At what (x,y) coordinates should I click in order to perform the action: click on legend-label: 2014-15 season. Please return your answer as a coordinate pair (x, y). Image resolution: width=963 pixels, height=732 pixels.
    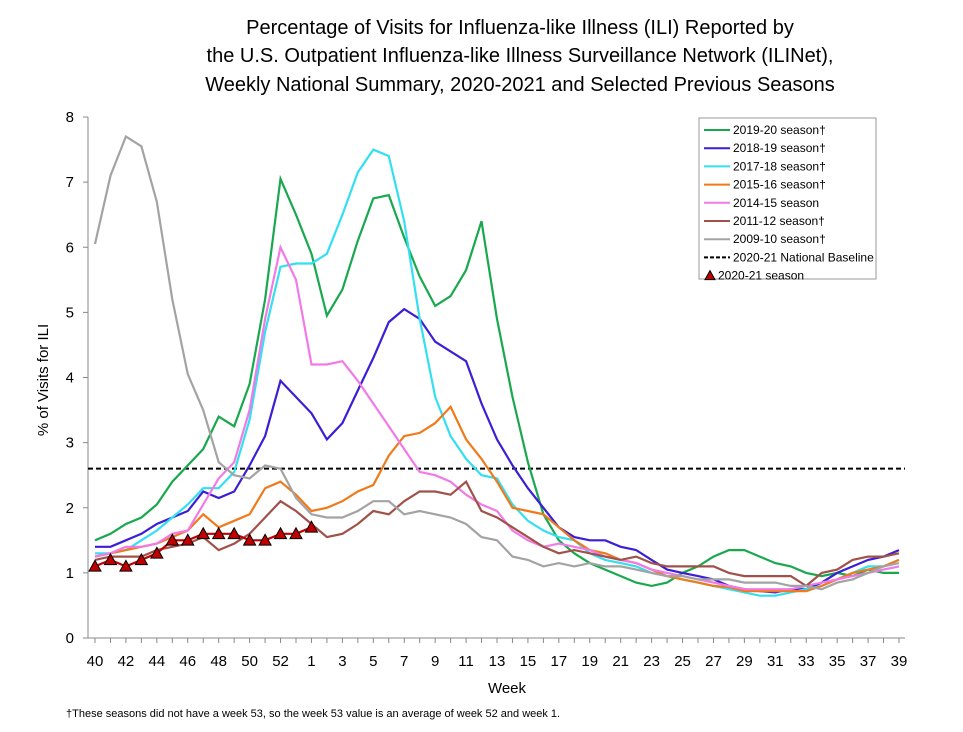
    Looking at the image, I should click on (776, 203).